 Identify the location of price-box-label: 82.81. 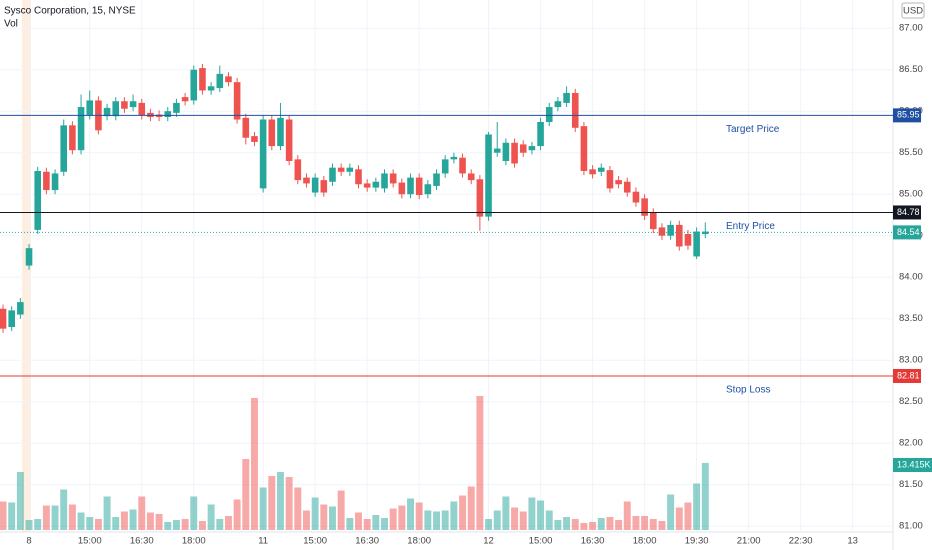
(908, 375).